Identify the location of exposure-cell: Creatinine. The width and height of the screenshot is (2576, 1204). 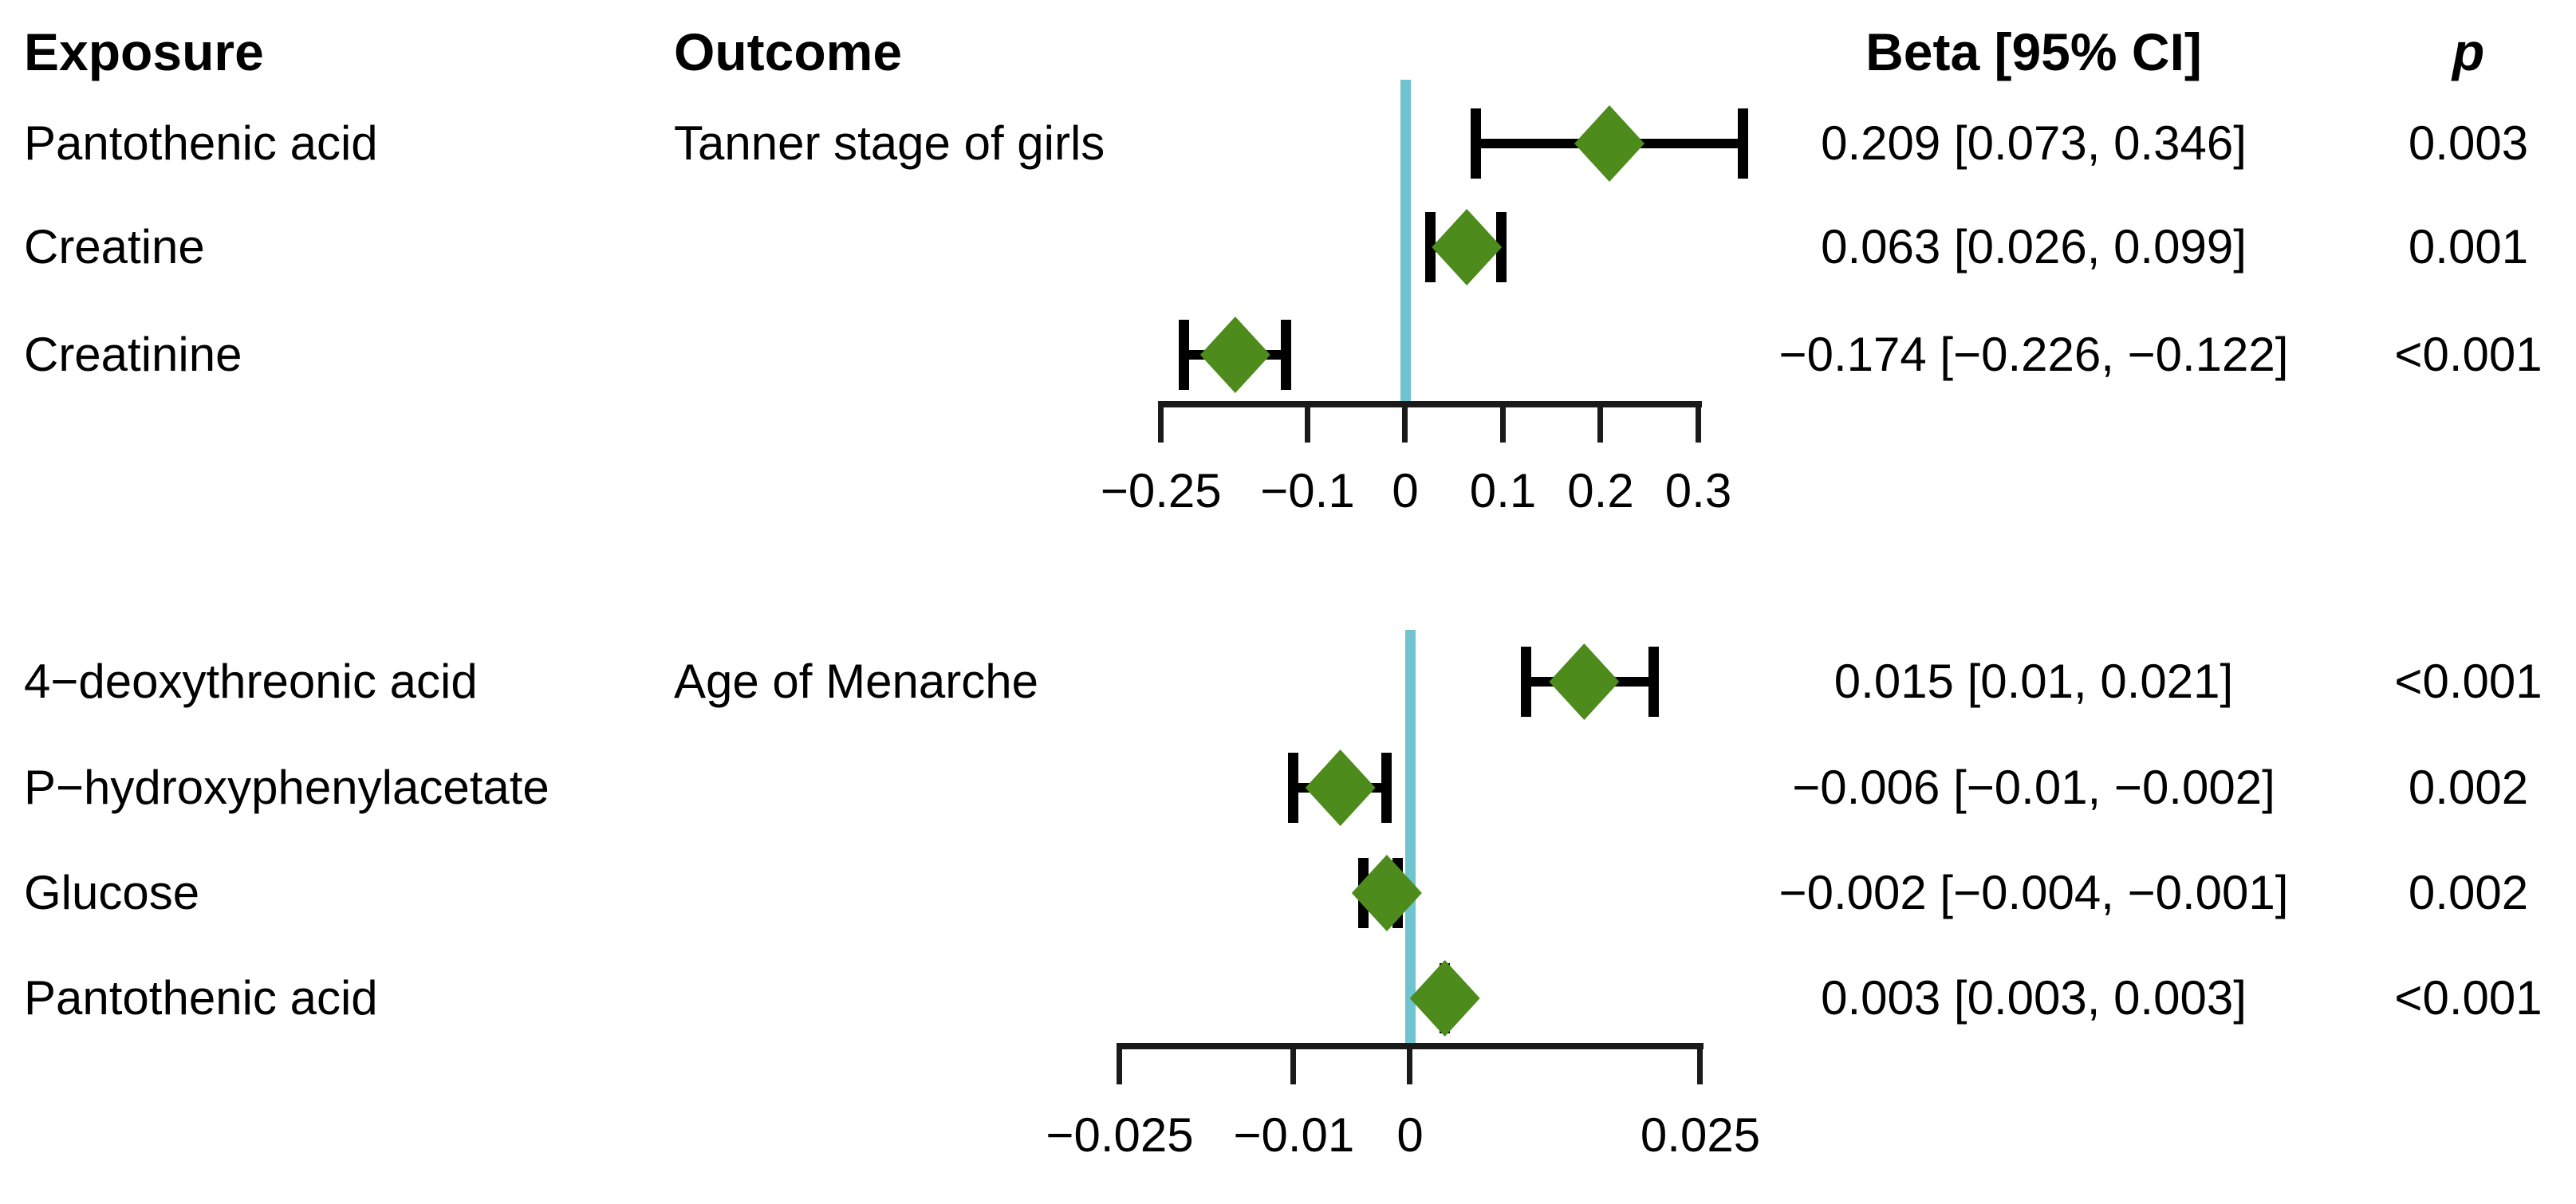
(133, 354).